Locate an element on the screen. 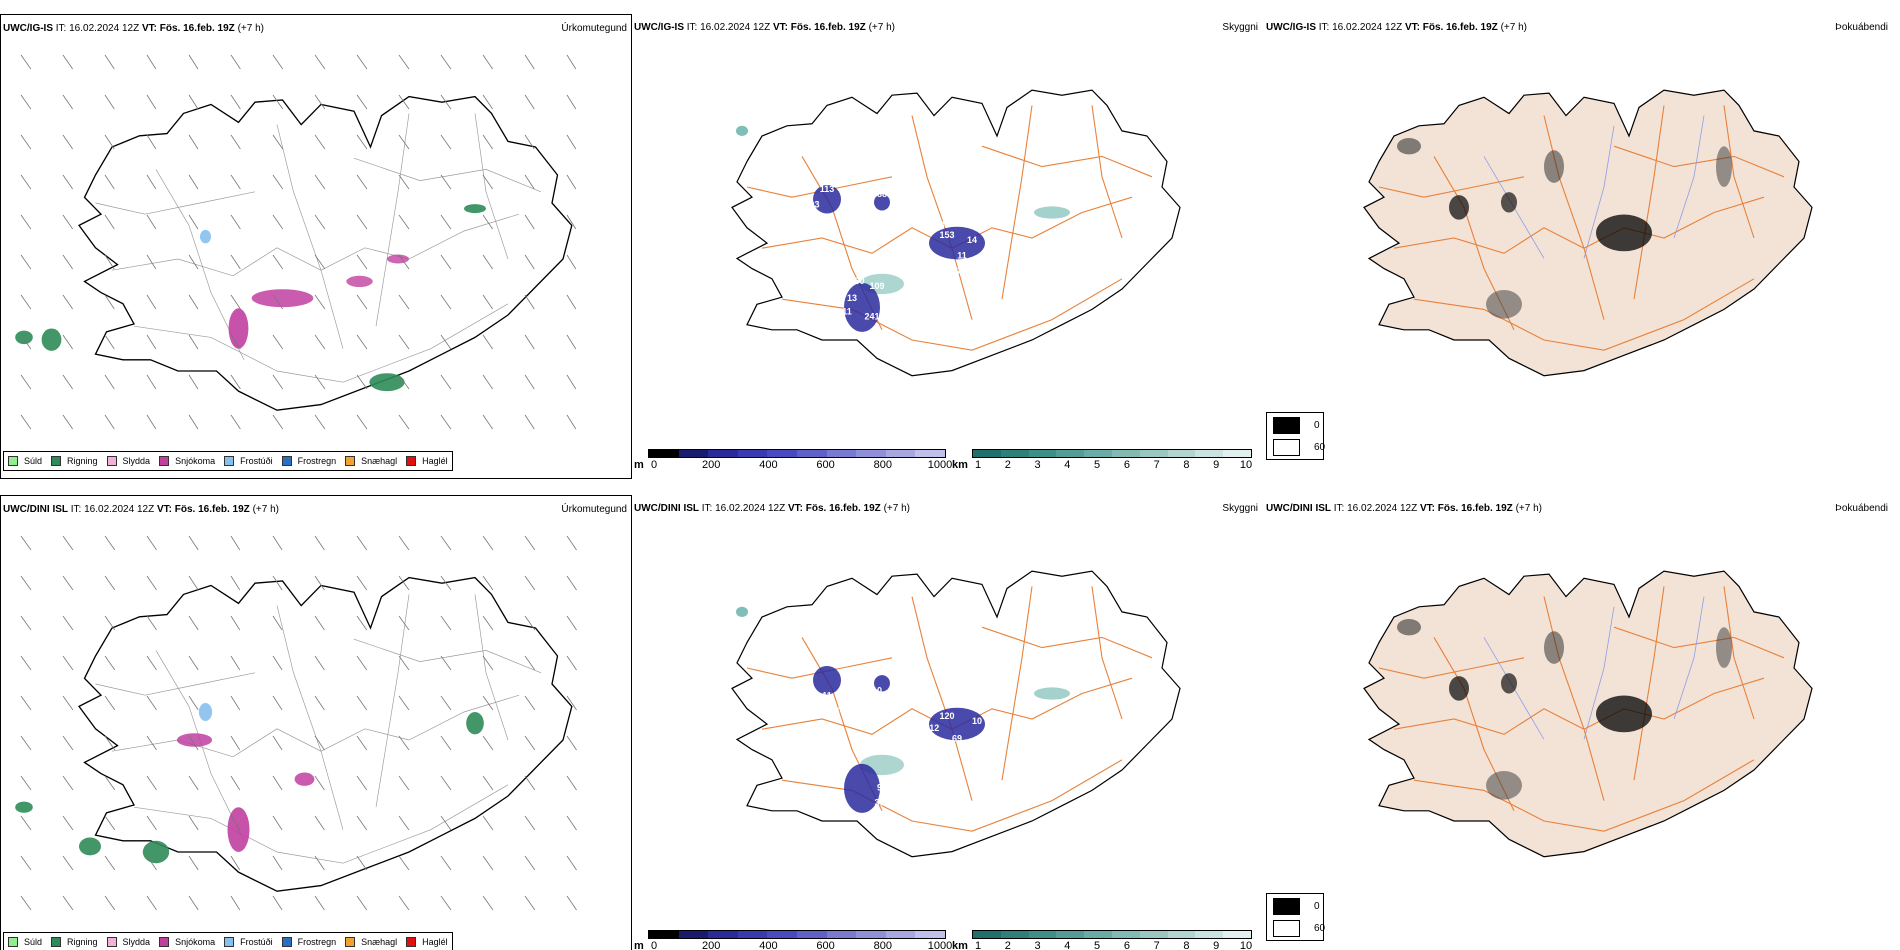  legend-item: Frostúði is located at coordinates (248, 461).